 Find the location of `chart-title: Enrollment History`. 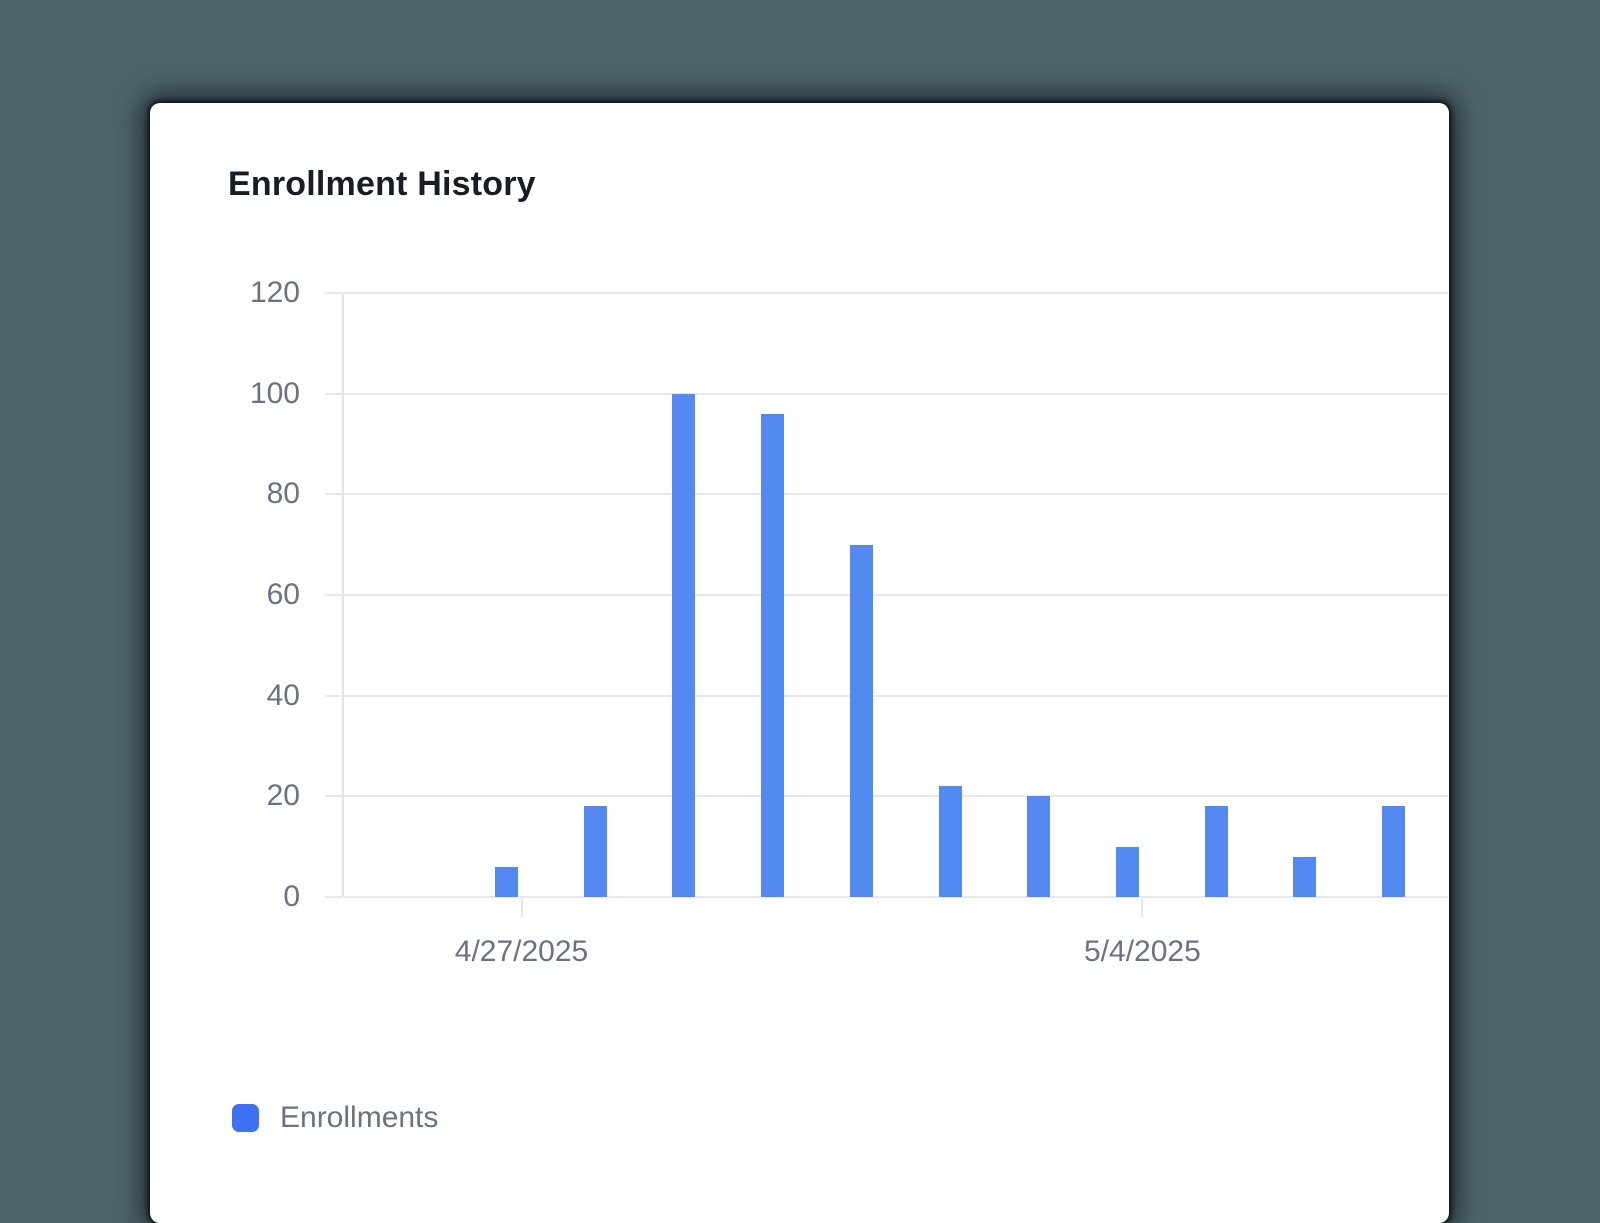

chart-title: Enrollment History is located at coordinates (382, 184).